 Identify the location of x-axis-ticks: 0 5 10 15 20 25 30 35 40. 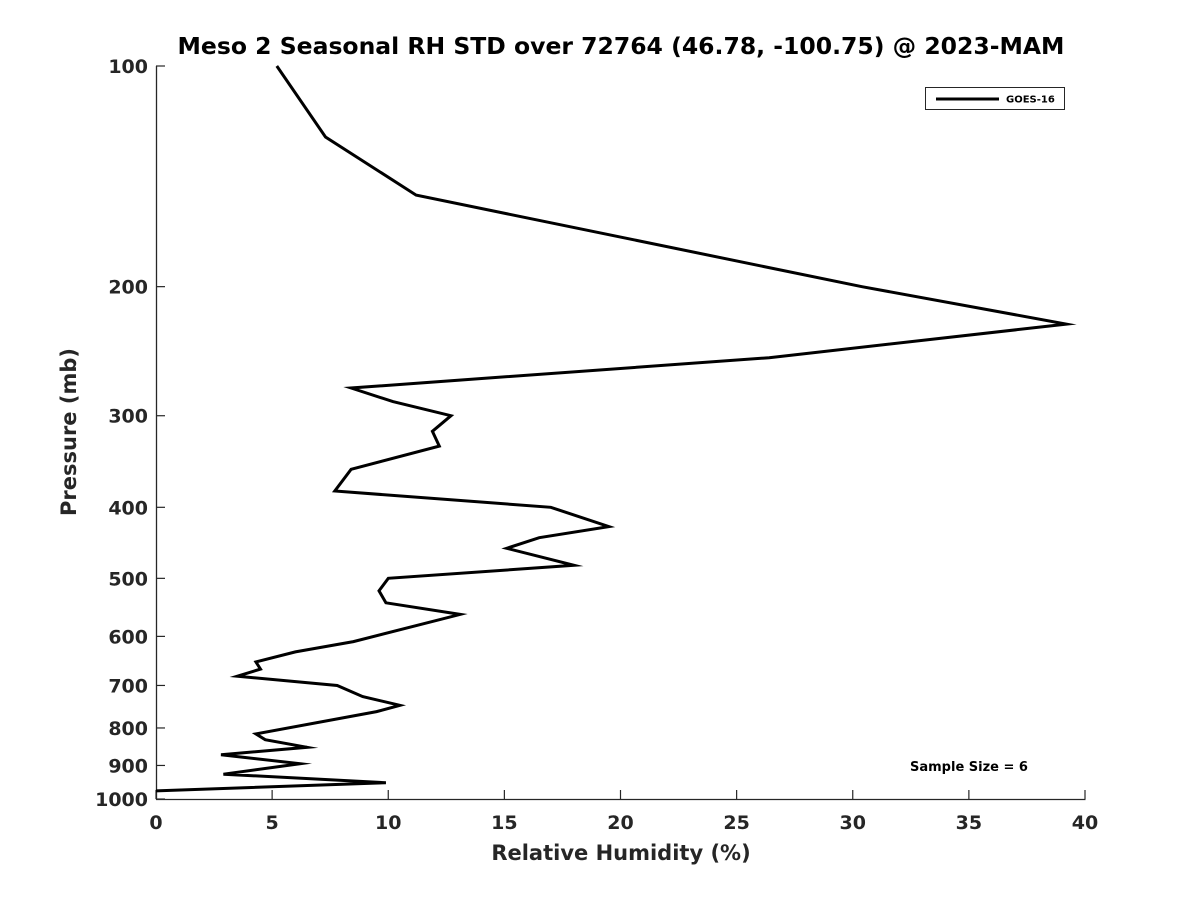
(623, 812).